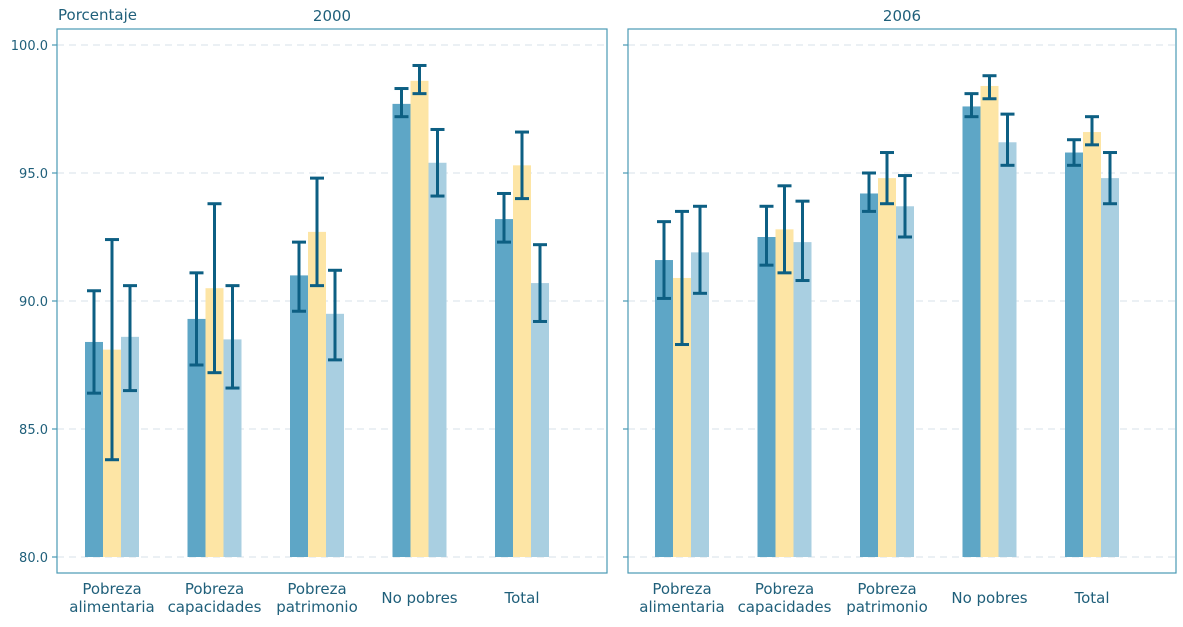  Describe the element at coordinates (97, 15) in the screenshot. I see `y-axis-label: Porcentaje` at that location.